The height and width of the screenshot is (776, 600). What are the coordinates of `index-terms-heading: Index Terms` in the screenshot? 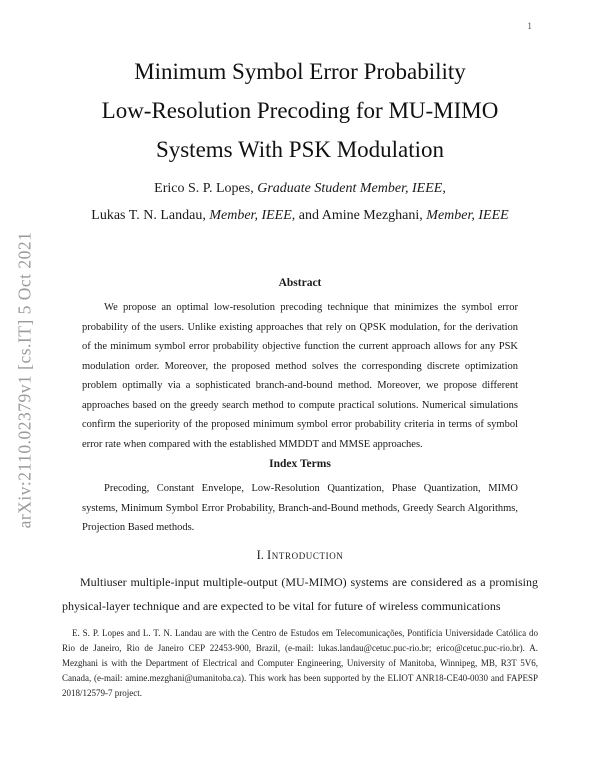 It's located at (300, 464).